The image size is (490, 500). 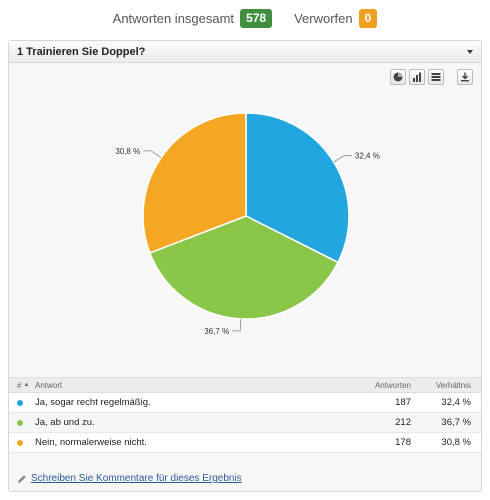 What do you see at coordinates (456, 442) in the screenshot?
I see `row-ratio: 30,8 %` at bounding box center [456, 442].